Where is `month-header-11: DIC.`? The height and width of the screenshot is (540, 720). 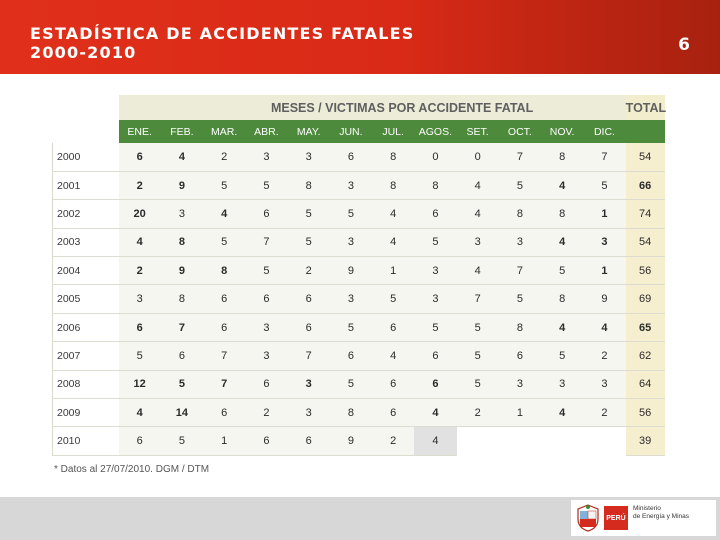 month-header-11: DIC. is located at coordinates (604, 131).